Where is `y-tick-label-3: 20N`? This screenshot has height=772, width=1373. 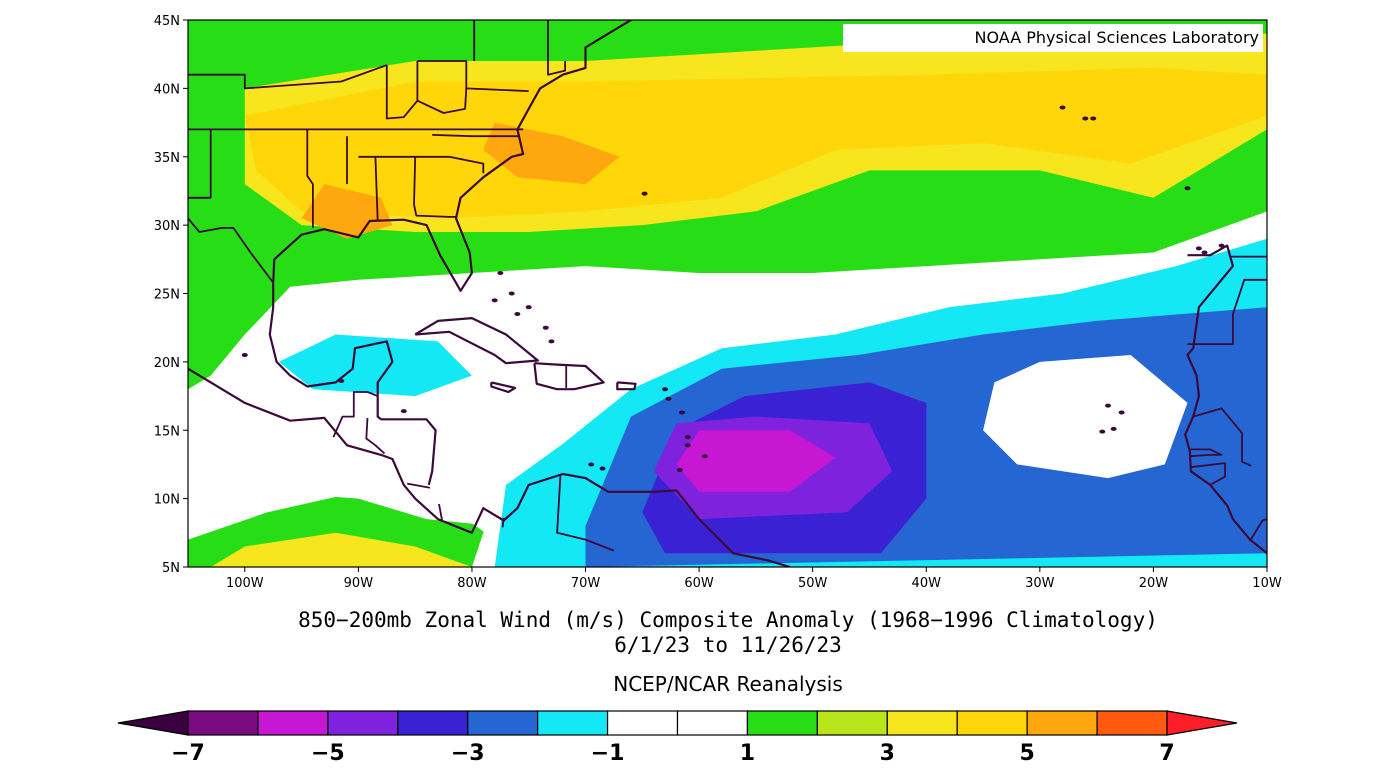
y-tick-label-3: 20N is located at coordinates (167, 363).